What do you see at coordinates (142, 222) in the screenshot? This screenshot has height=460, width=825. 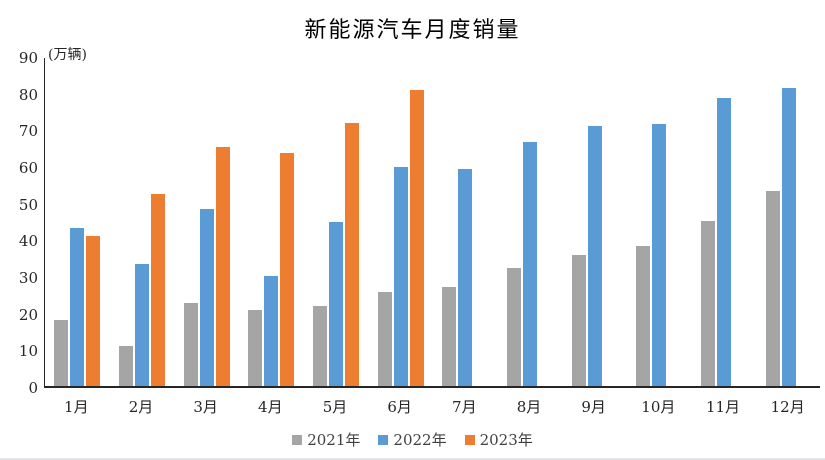 I see `bar-group-2月` at bounding box center [142, 222].